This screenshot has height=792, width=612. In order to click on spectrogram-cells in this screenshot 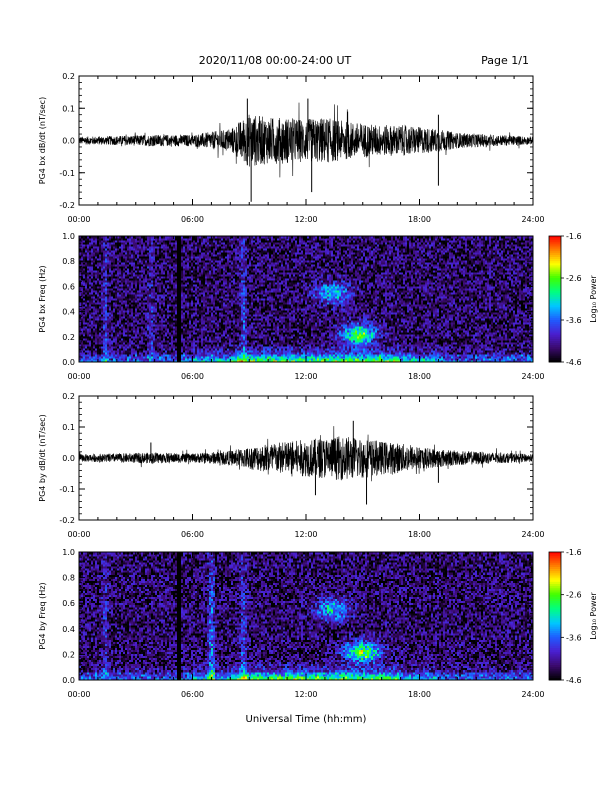, I will do `click(306, 299)`.